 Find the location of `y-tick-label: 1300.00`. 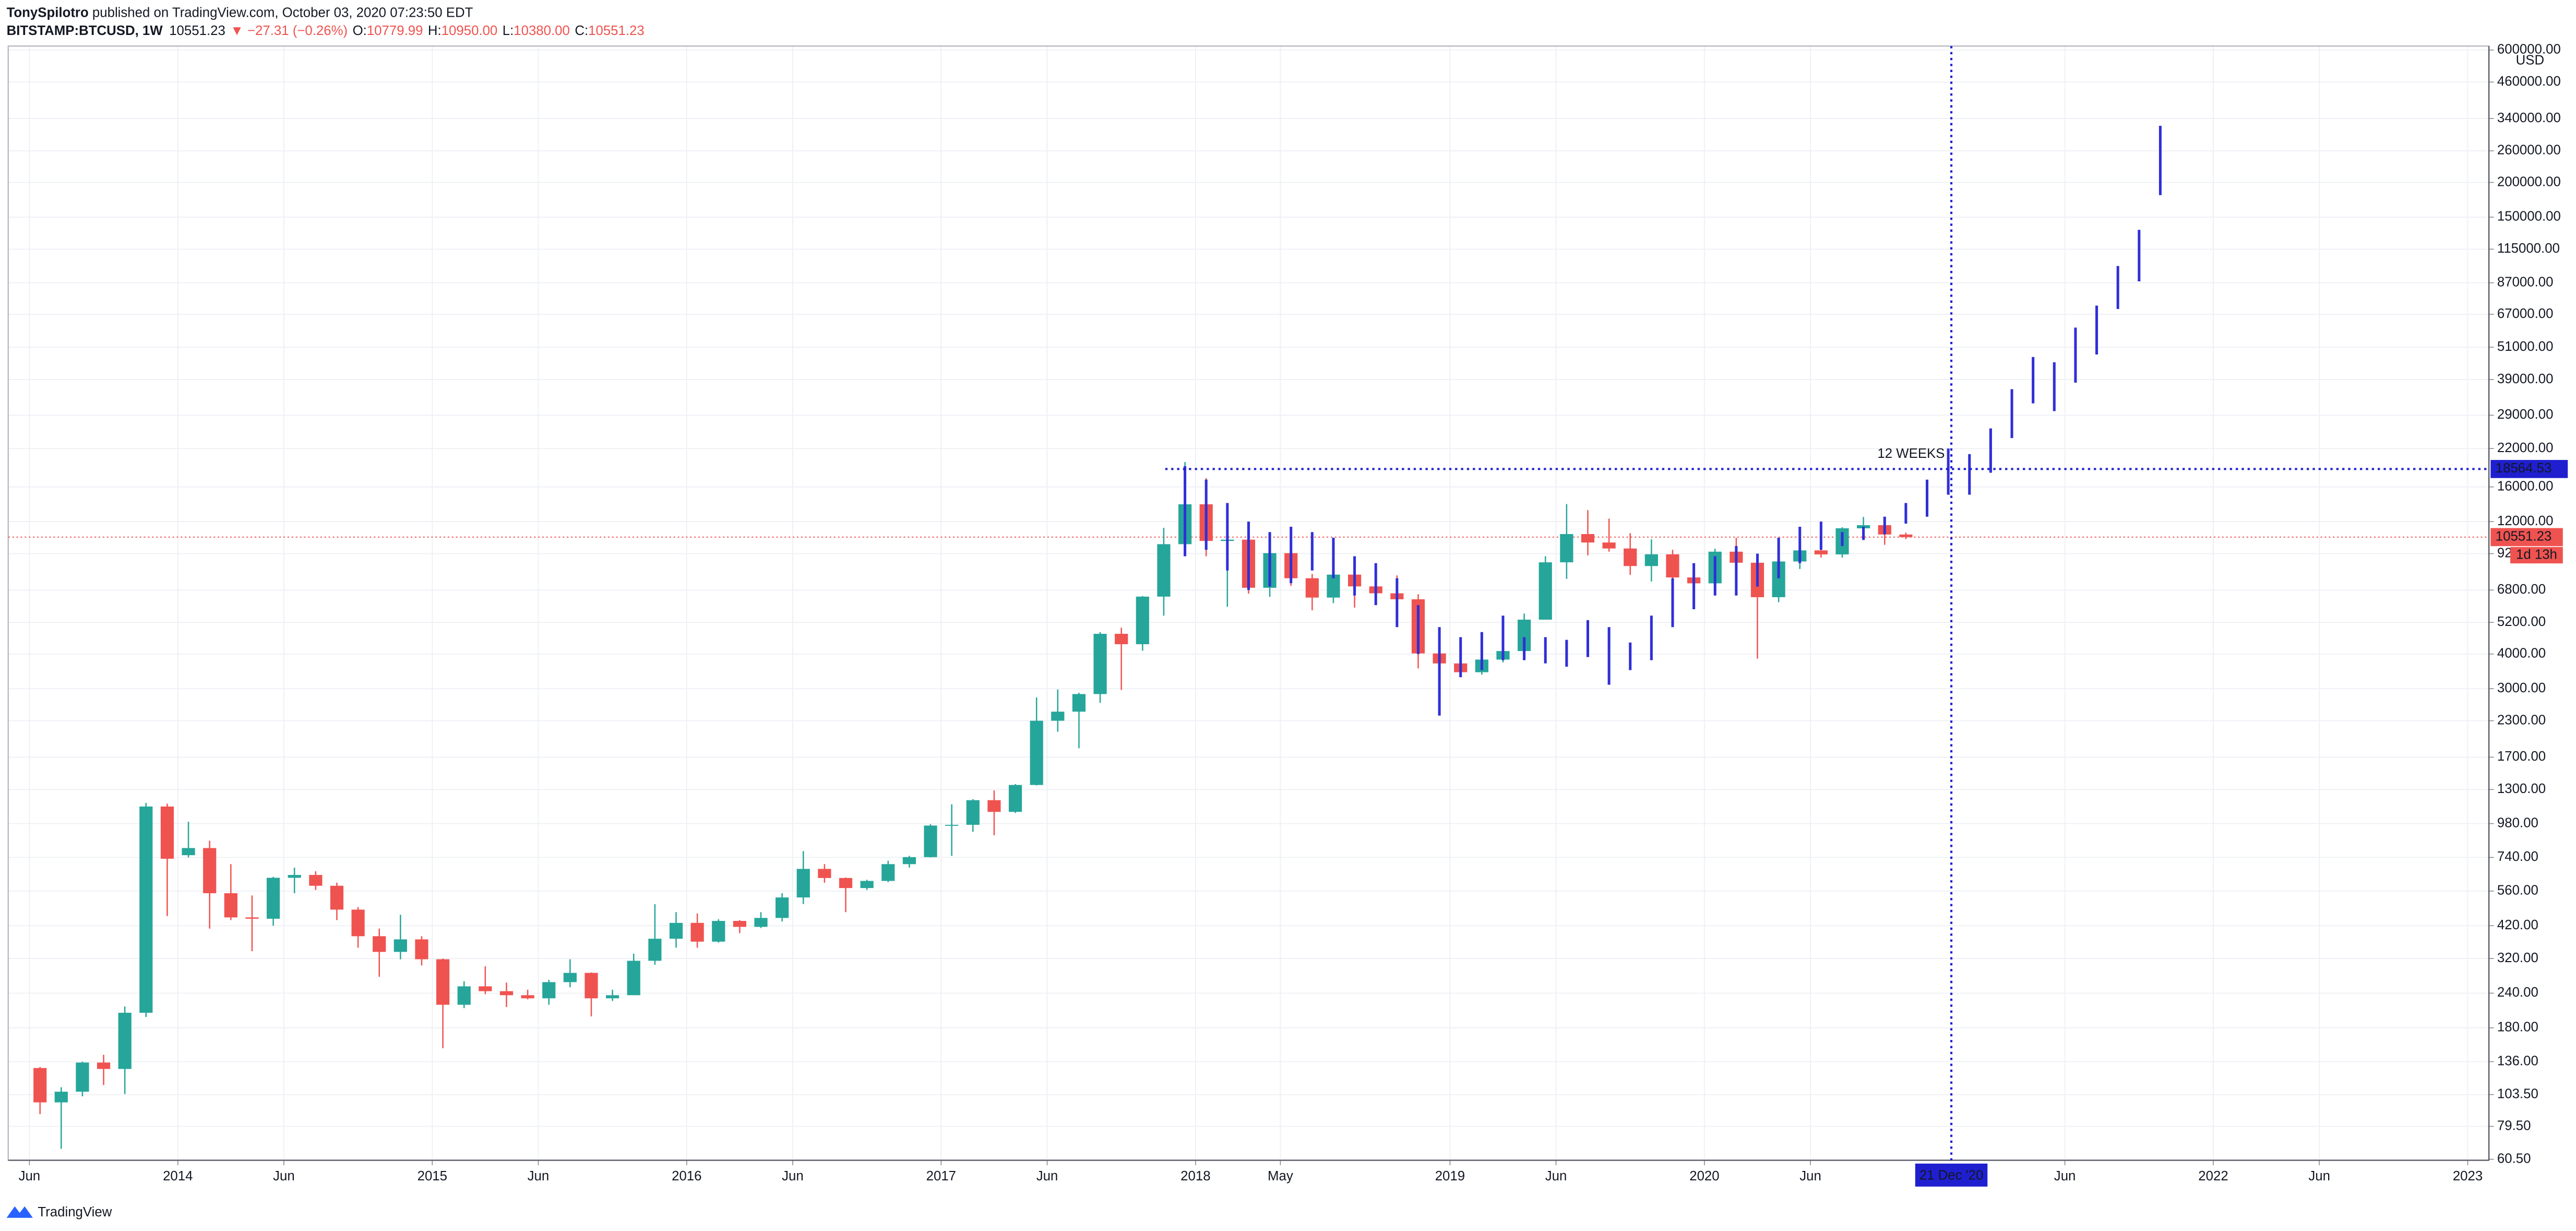

y-tick-label: 1300.00 is located at coordinates (2521, 789).